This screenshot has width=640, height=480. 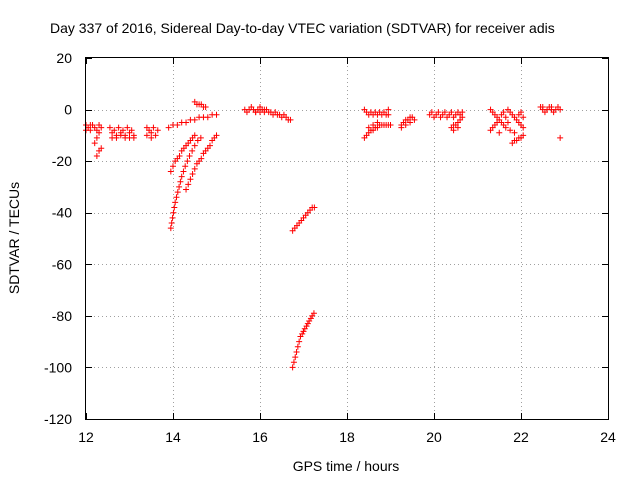 What do you see at coordinates (58, 367) in the screenshot?
I see `y-tick-label: -100` at bounding box center [58, 367].